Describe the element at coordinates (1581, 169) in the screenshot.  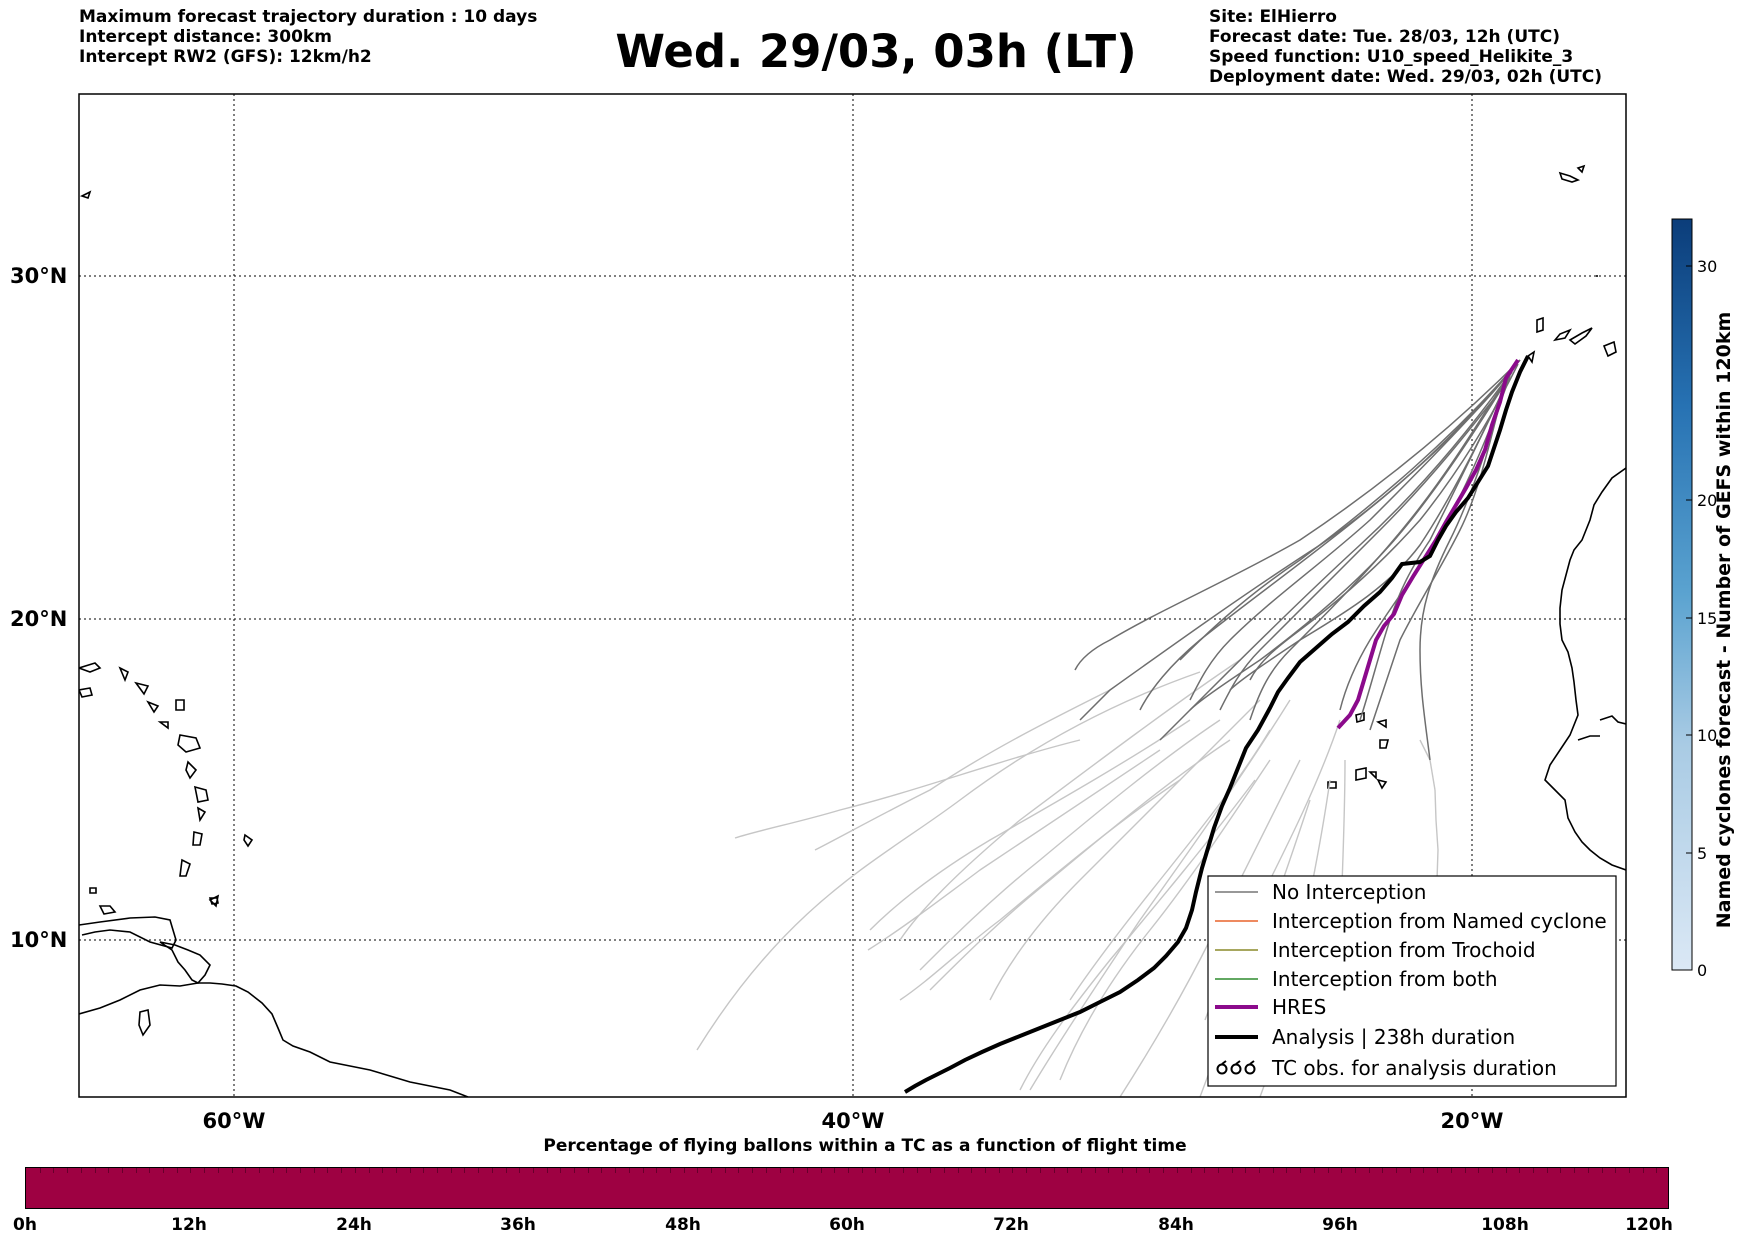
I see `madeira-small` at that location.